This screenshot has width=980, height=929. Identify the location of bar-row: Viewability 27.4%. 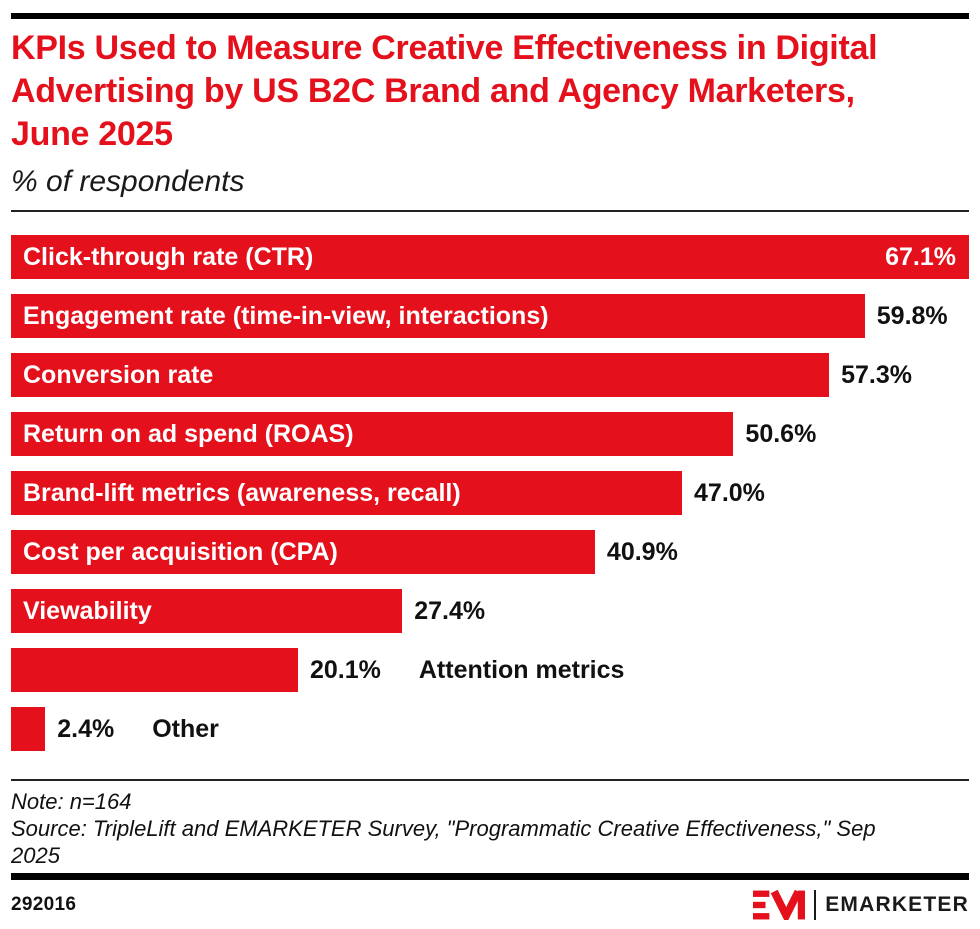
(490, 611).